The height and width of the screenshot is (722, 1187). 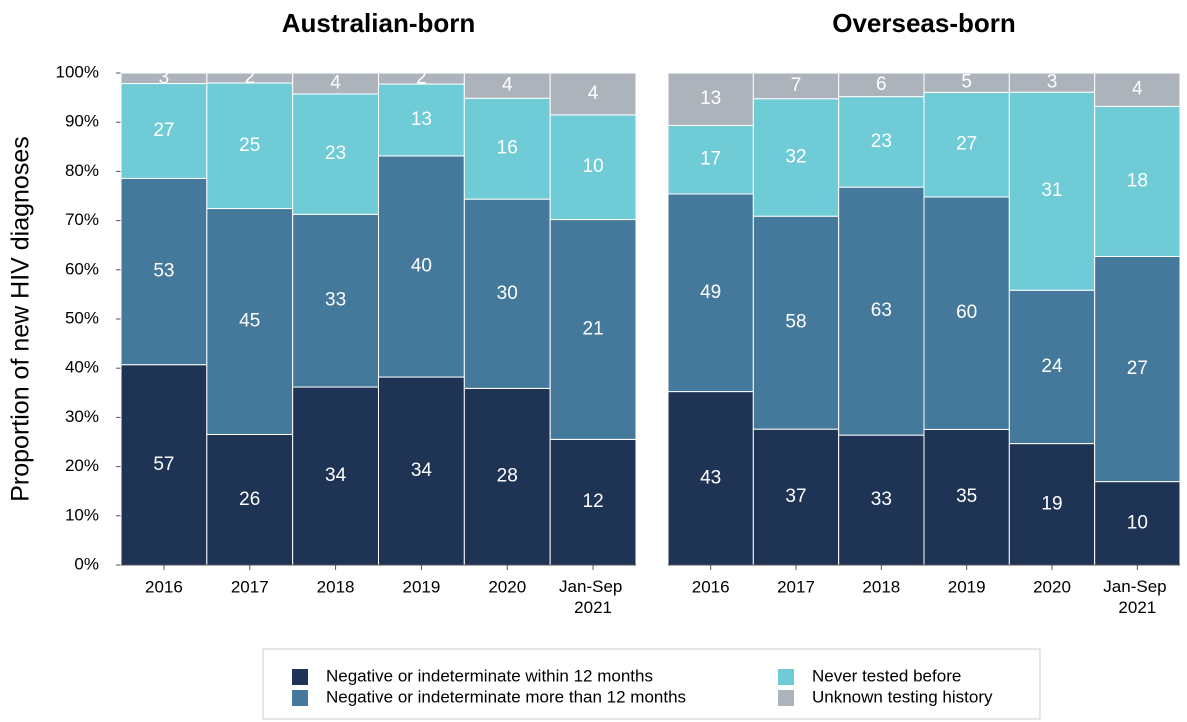 I want to click on y-tick-label: 60%, so click(x=82, y=268).